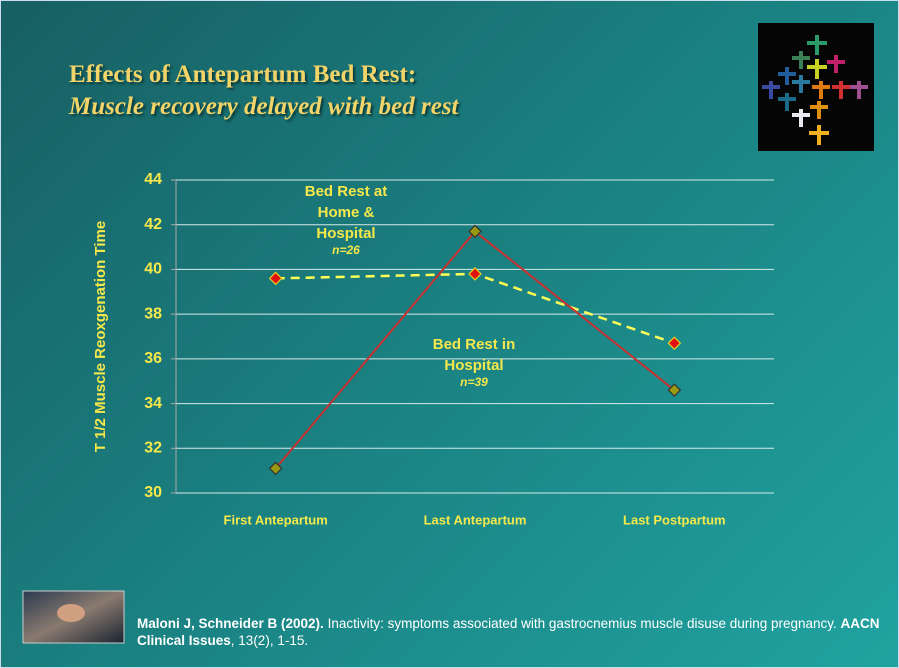 The height and width of the screenshot is (668, 899). I want to click on y-tick-label: 32, so click(153, 448).